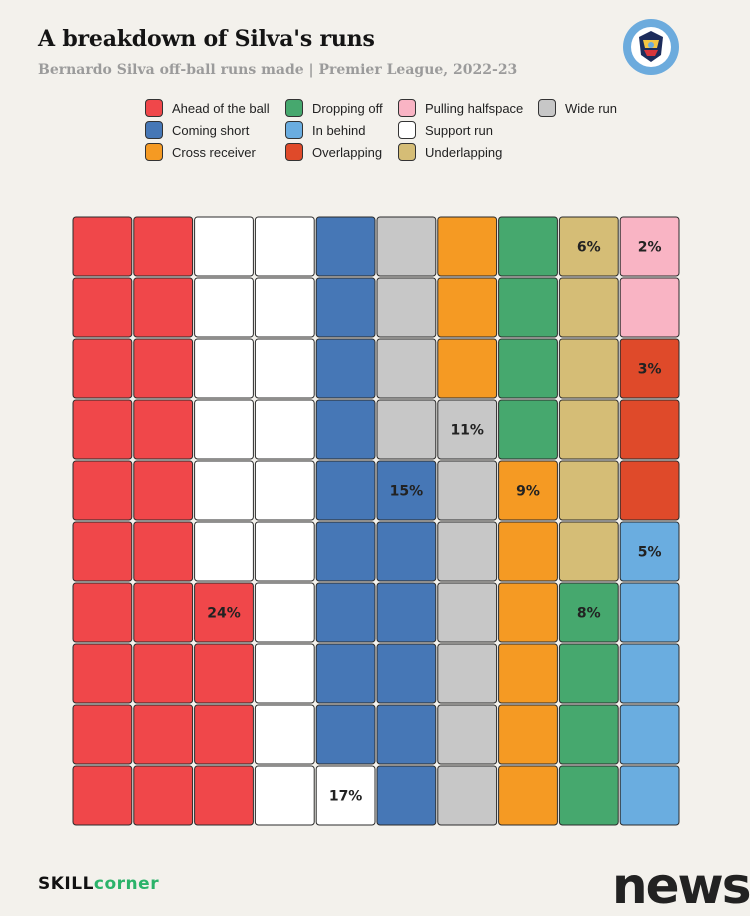 This screenshot has height=916, width=750. What do you see at coordinates (407, 492) in the screenshot?
I see `data-label: 15%` at bounding box center [407, 492].